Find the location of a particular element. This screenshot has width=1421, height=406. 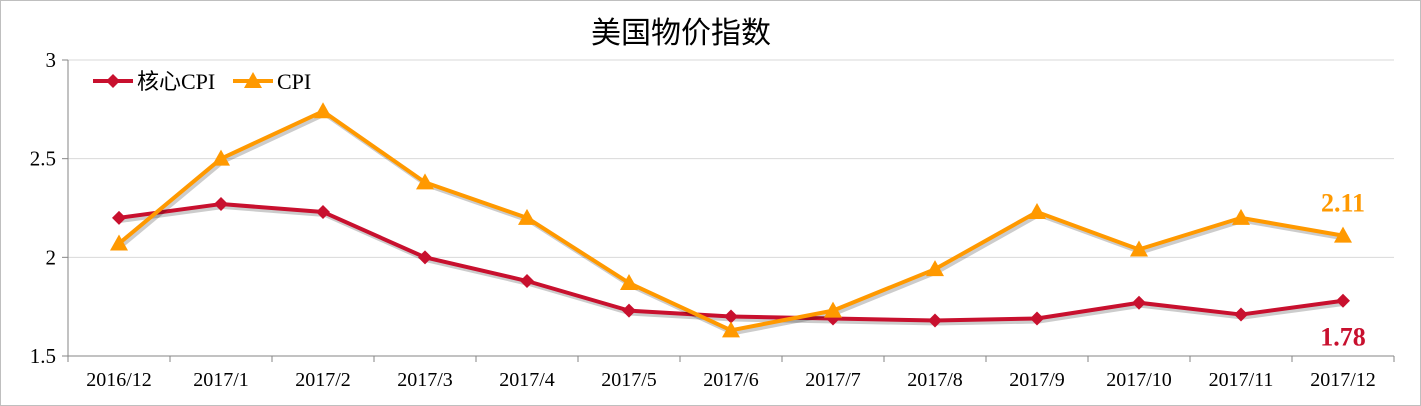

x-tick-label: 2017/10 is located at coordinates (1139, 380).